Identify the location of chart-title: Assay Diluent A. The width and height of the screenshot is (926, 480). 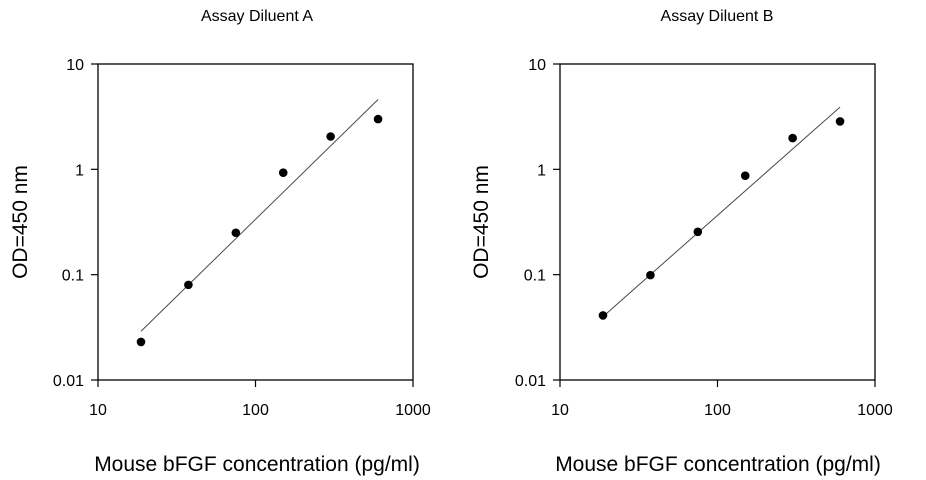
(257, 16).